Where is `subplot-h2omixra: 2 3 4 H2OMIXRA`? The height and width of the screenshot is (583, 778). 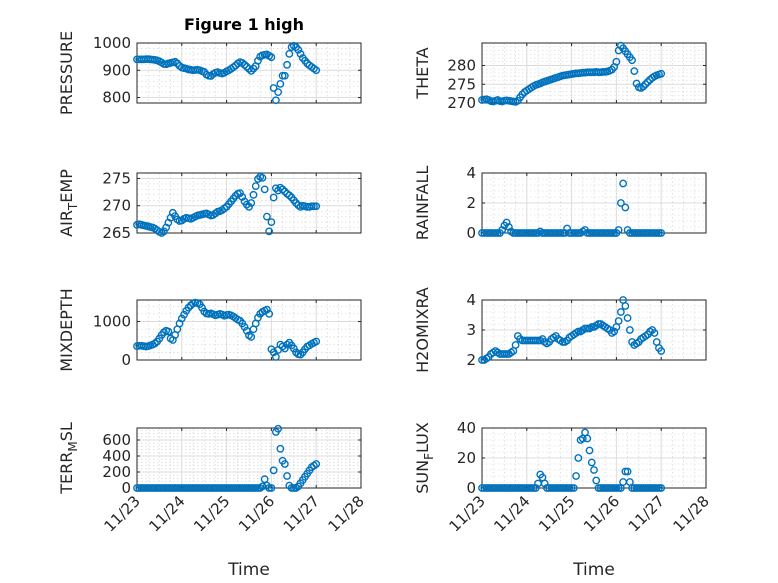 subplot-h2omixra: 2 3 4 H2OMIXRA is located at coordinates (560, 330).